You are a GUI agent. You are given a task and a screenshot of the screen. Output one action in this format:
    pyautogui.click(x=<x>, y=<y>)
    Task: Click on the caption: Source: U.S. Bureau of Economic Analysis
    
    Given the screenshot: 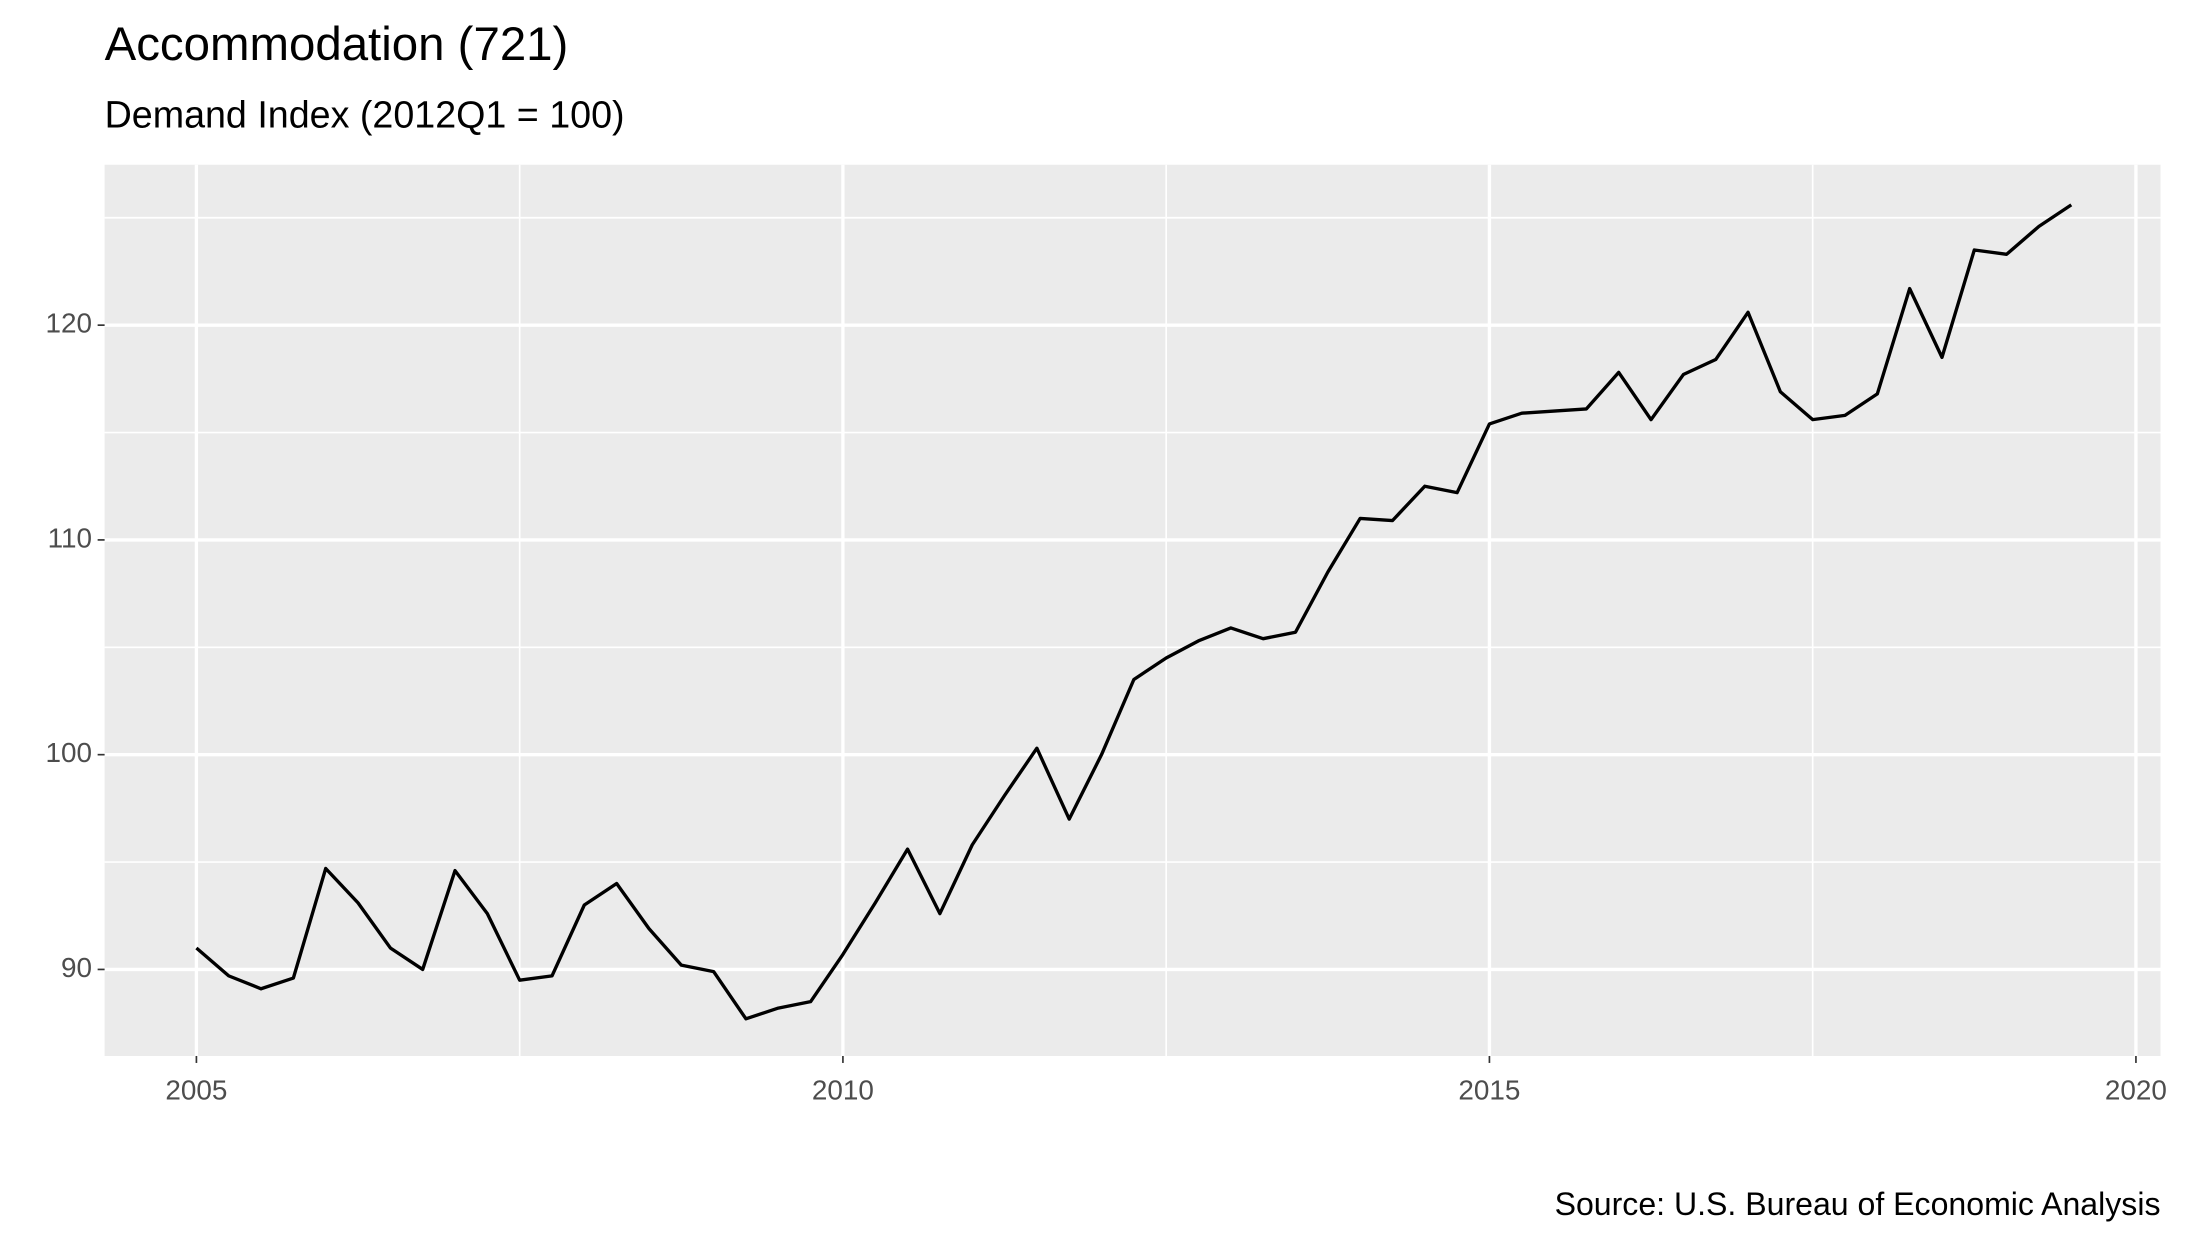 What is the action you would take?
    pyautogui.click(x=1858, y=1204)
    